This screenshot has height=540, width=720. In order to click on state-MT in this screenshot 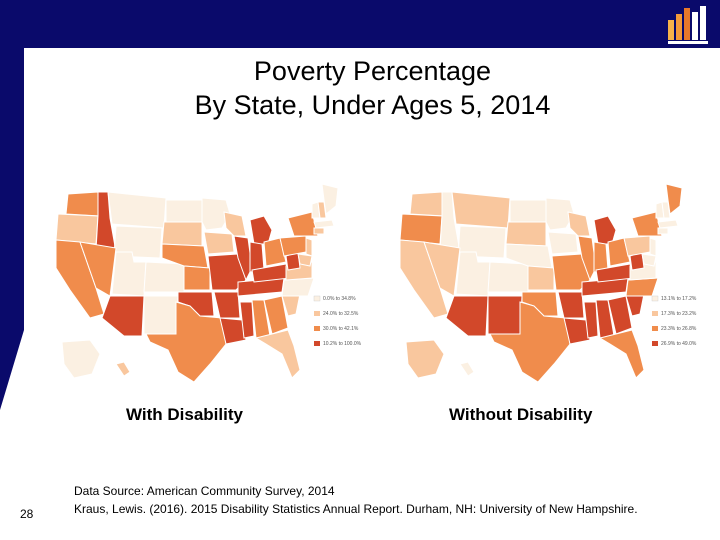, I will do `click(137, 210)`.